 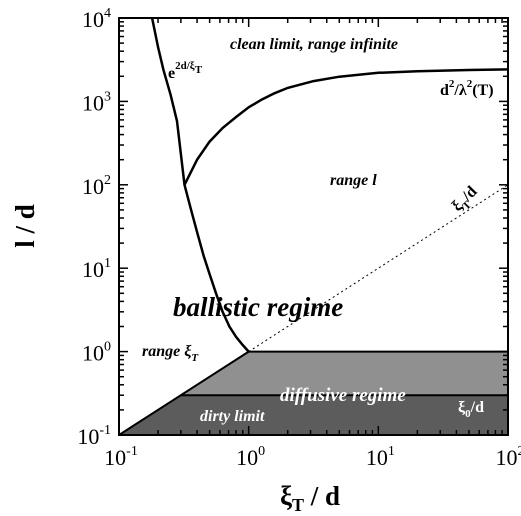 I want to click on x-tick-label: 10², so click(x=508, y=457).